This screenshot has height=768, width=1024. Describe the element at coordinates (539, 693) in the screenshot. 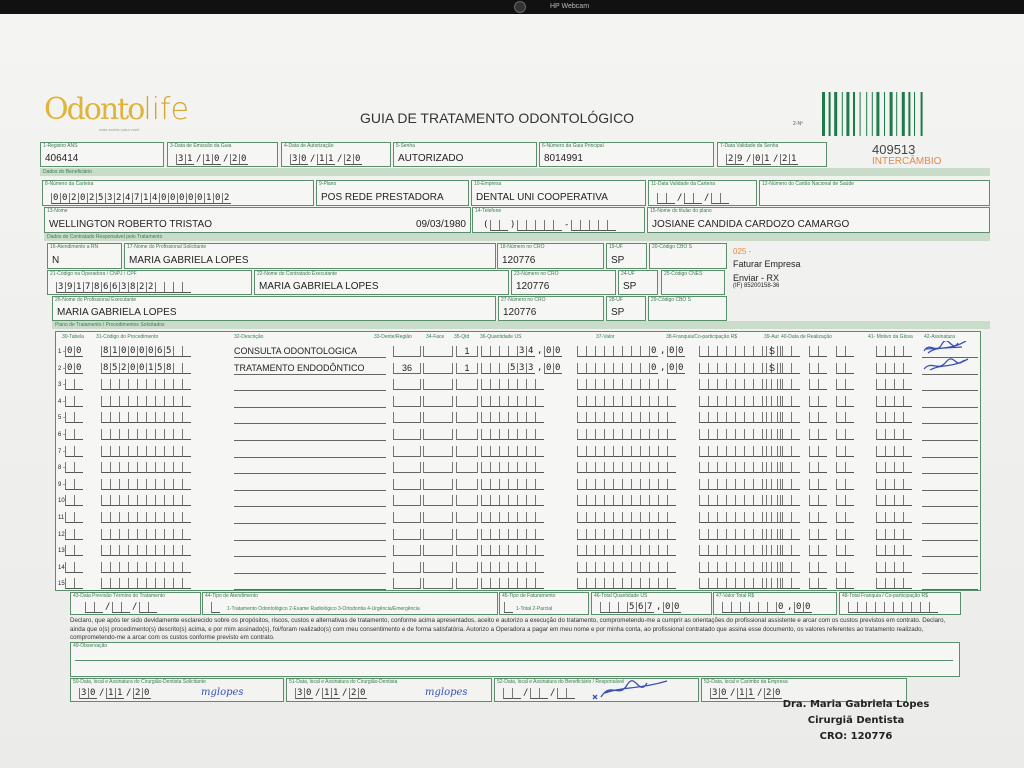

I see `digit-boxes: / /` at that location.